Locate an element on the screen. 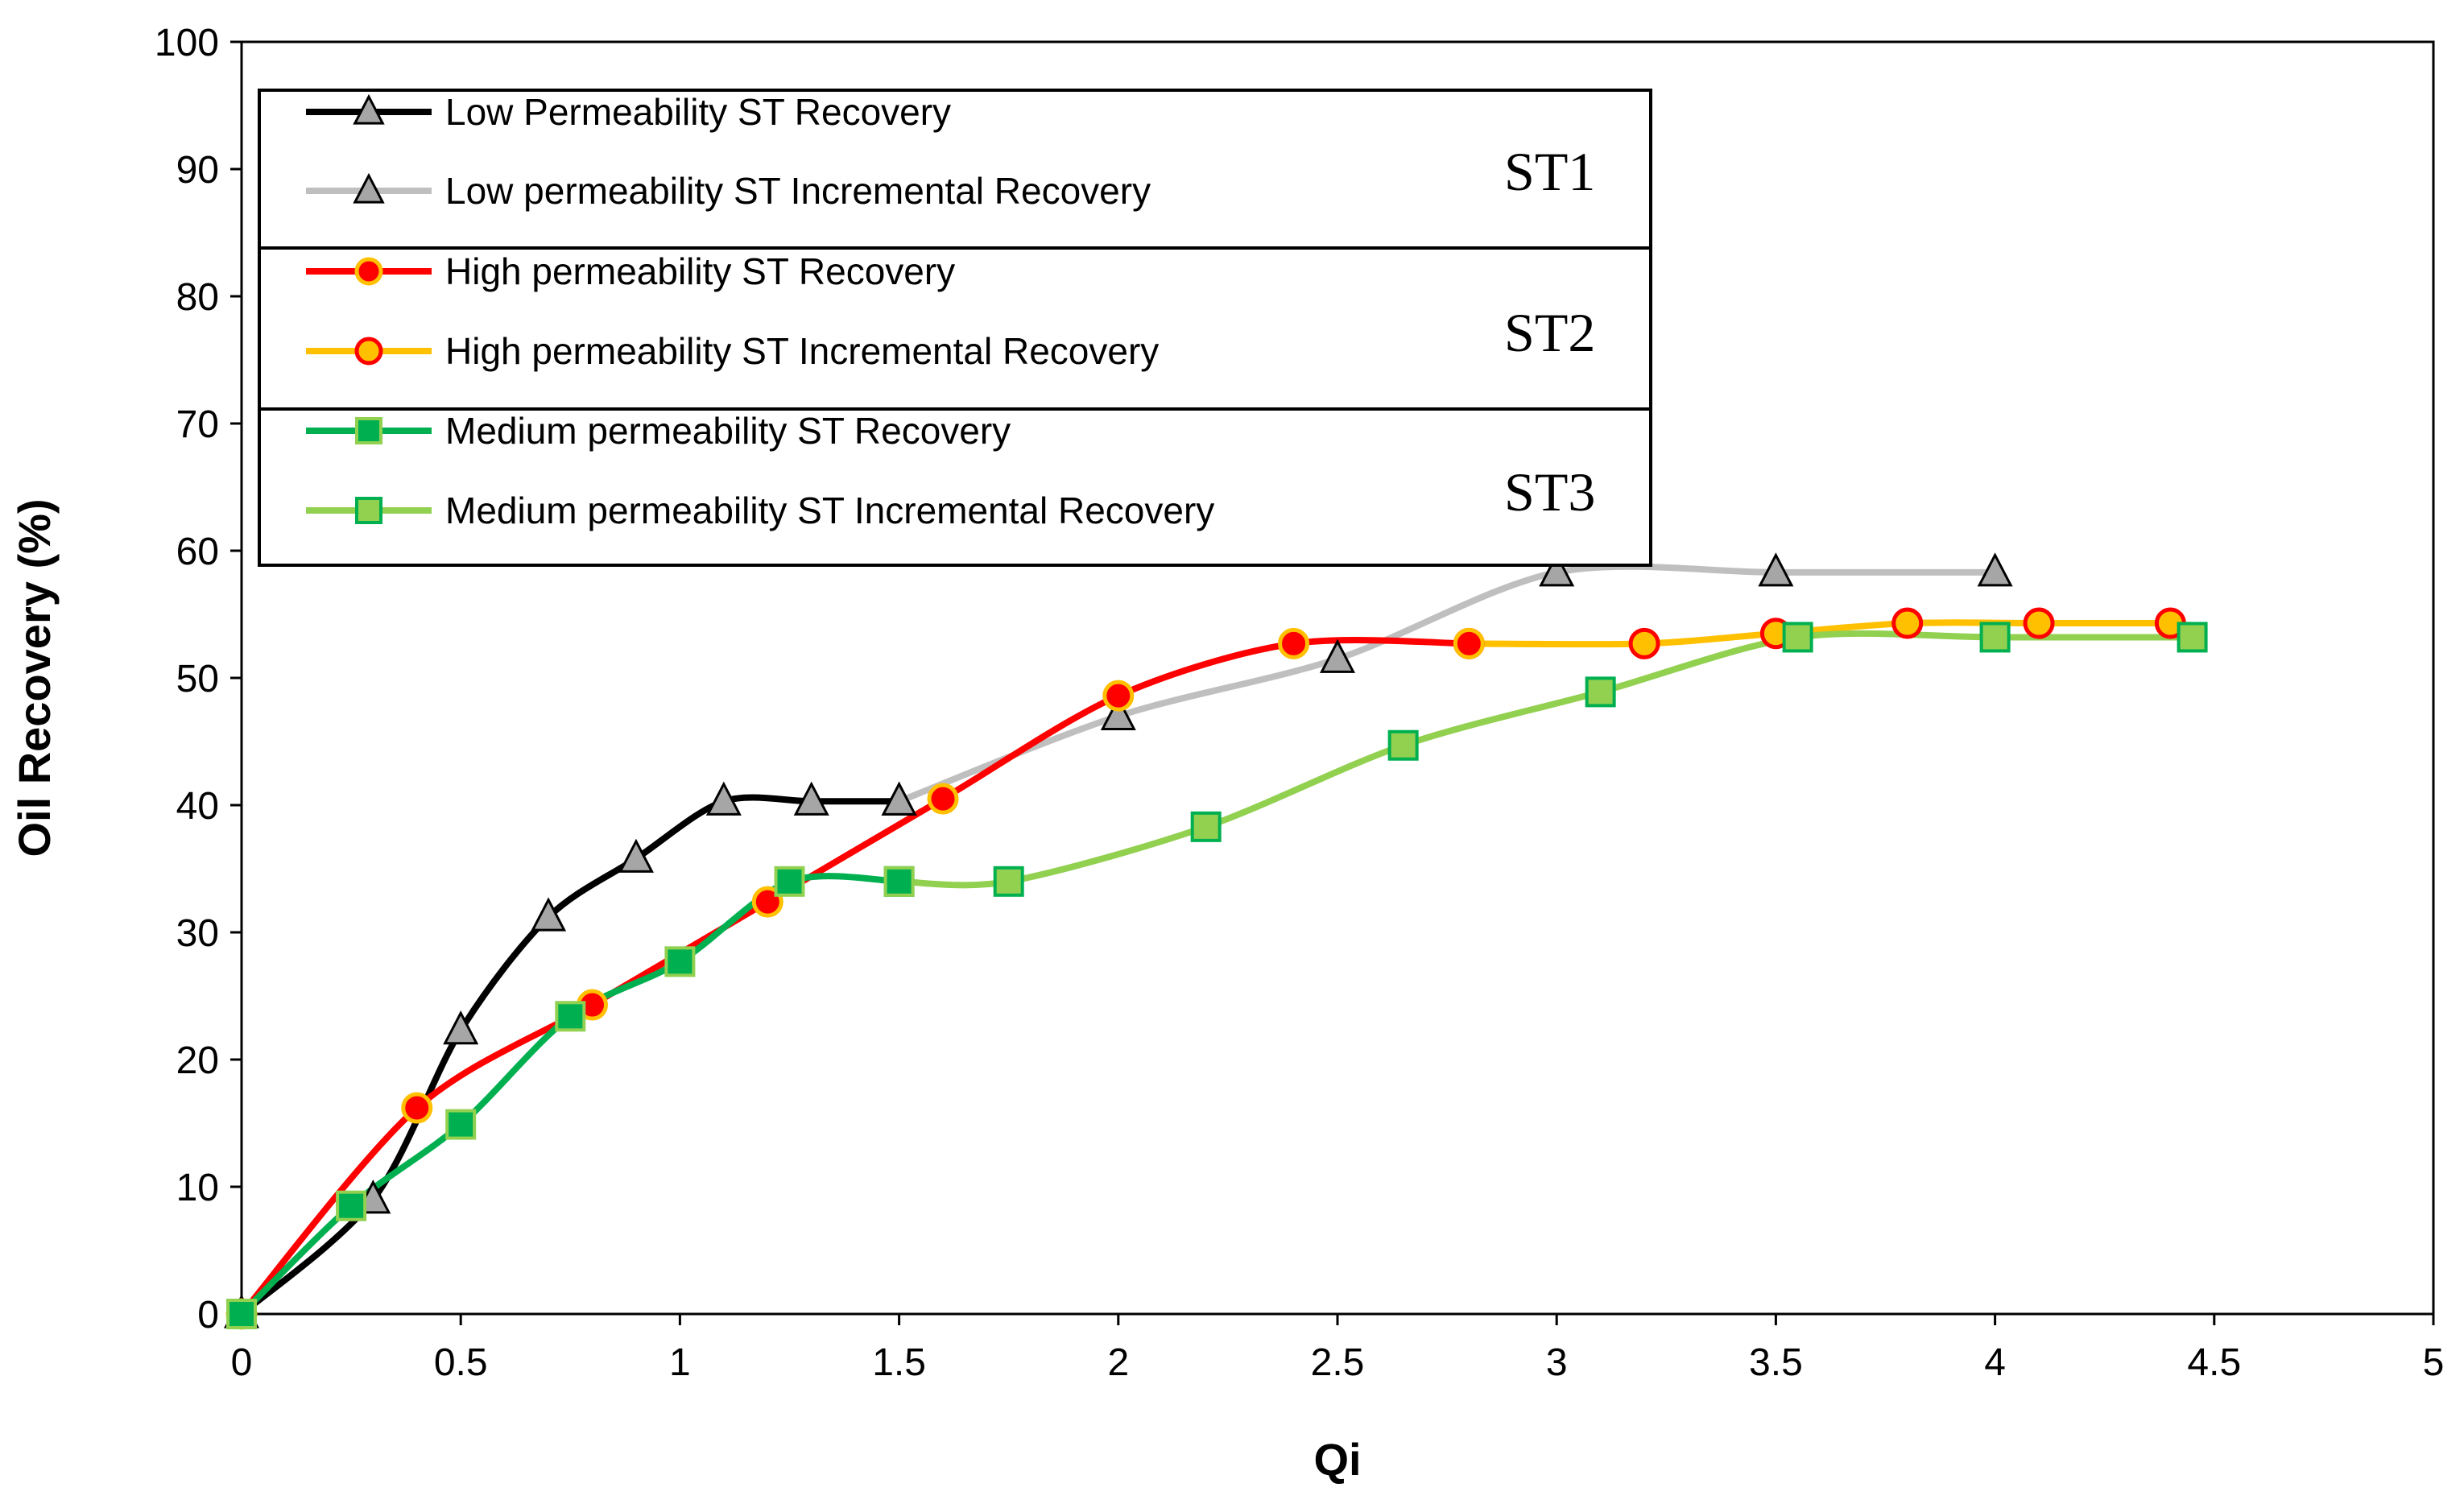 Image resolution: width=2464 pixels, height=1504 pixels. y-tick-label: 30 is located at coordinates (197, 933).